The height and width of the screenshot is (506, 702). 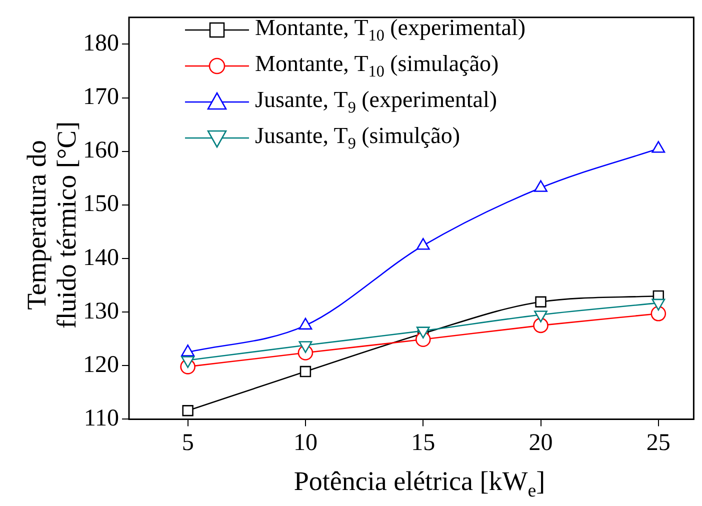 What do you see at coordinates (658, 443) in the screenshot?
I see `x-tick-label: 25` at bounding box center [658, 443].